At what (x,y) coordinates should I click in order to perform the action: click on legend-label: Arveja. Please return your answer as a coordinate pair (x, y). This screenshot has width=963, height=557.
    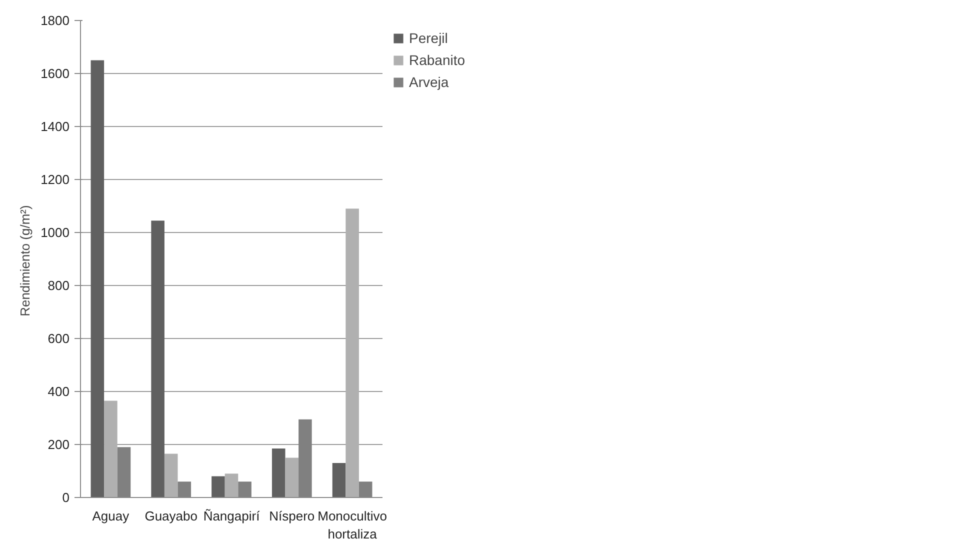
    Looking at the image, I should click on (429, 82).